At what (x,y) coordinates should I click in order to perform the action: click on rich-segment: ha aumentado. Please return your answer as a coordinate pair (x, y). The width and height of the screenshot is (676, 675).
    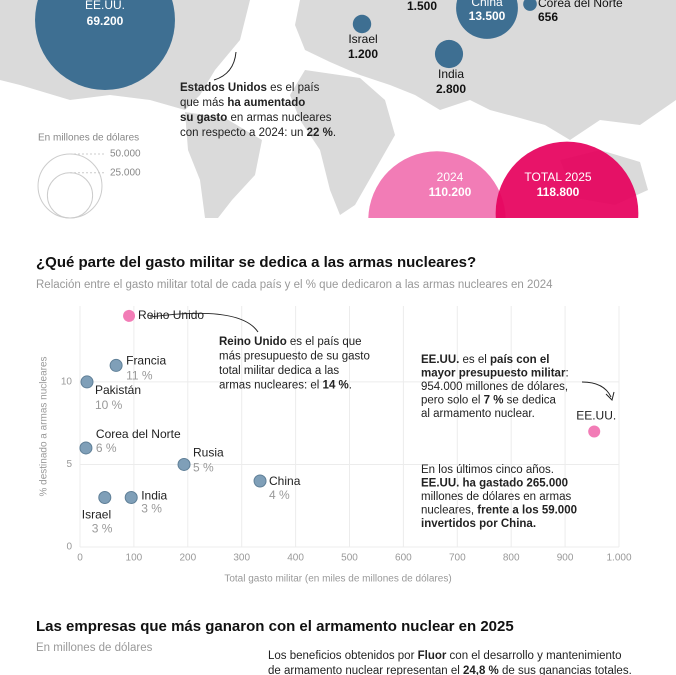
    Looking at the image, I should click on (266, 103).